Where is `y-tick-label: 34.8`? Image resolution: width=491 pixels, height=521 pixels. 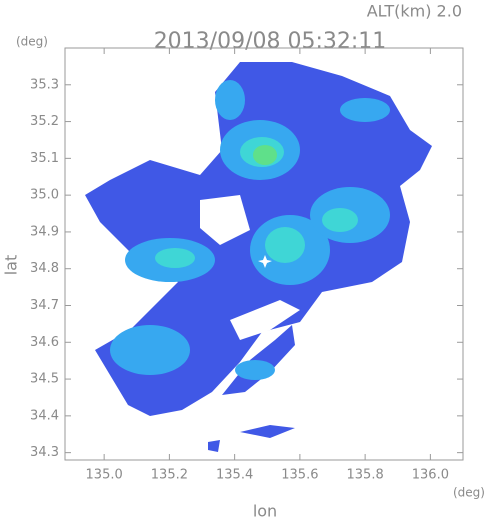
y-tick-label: 34.8 is located at coordinates (44, 268).